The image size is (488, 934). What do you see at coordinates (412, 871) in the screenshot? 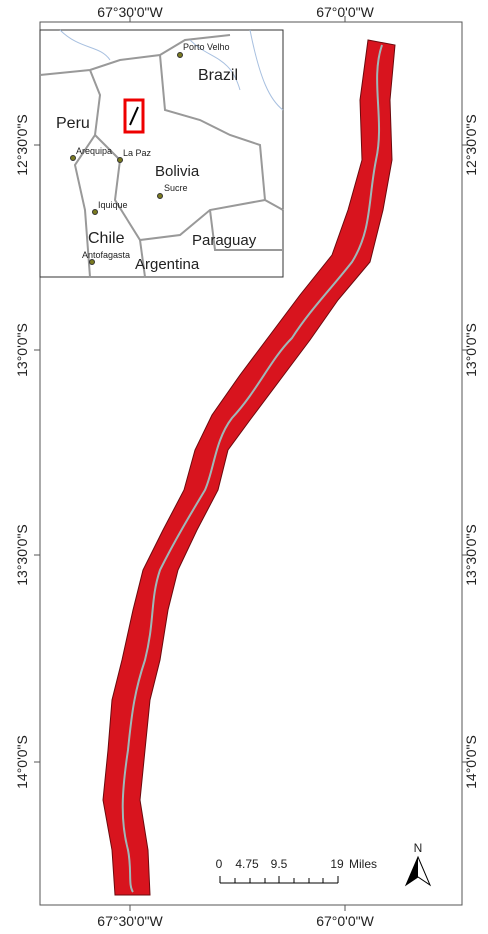
I see `north-arrow-half` at bounding box center [412, 871].